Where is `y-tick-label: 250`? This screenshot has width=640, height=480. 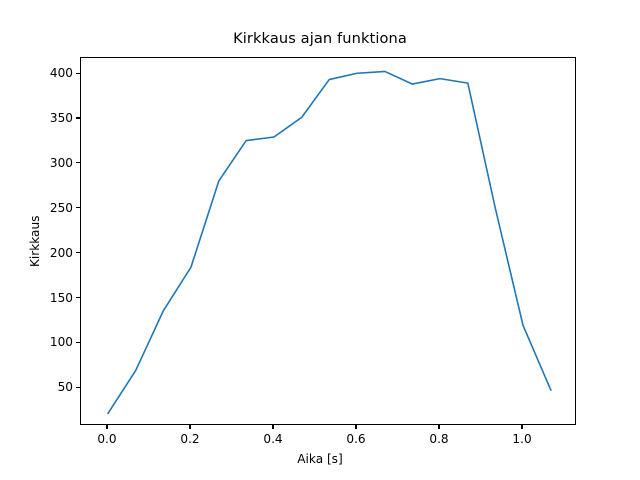
y-tick-label: 250 is located at coordinates (61, 207).